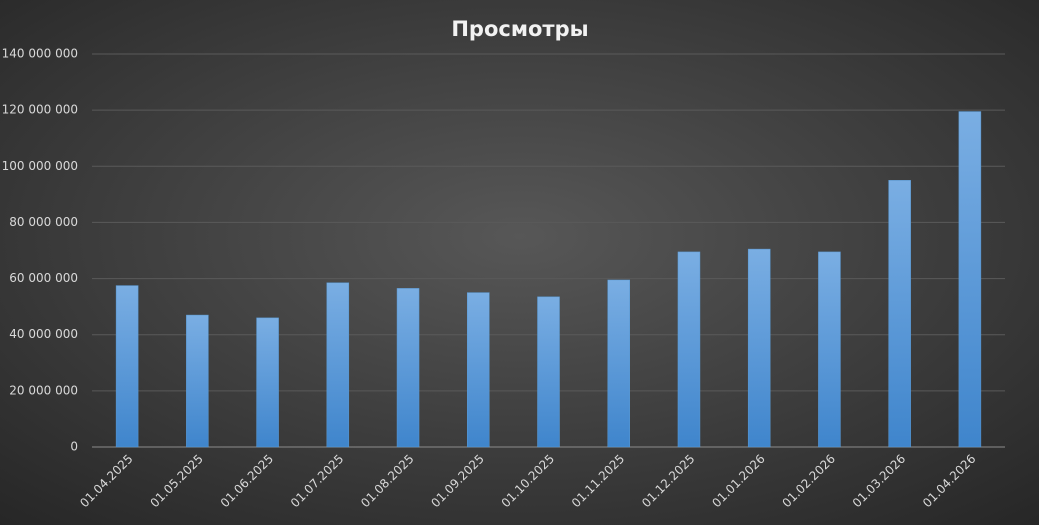  I want to click on y-tick-label: 80 000 000, so click(43, 222).